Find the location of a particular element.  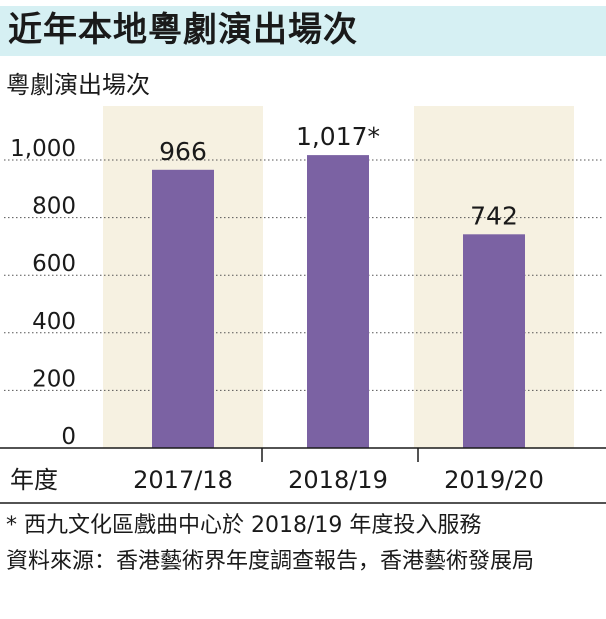

x-axis-label: 年度 is located at coordinates (34, 480).